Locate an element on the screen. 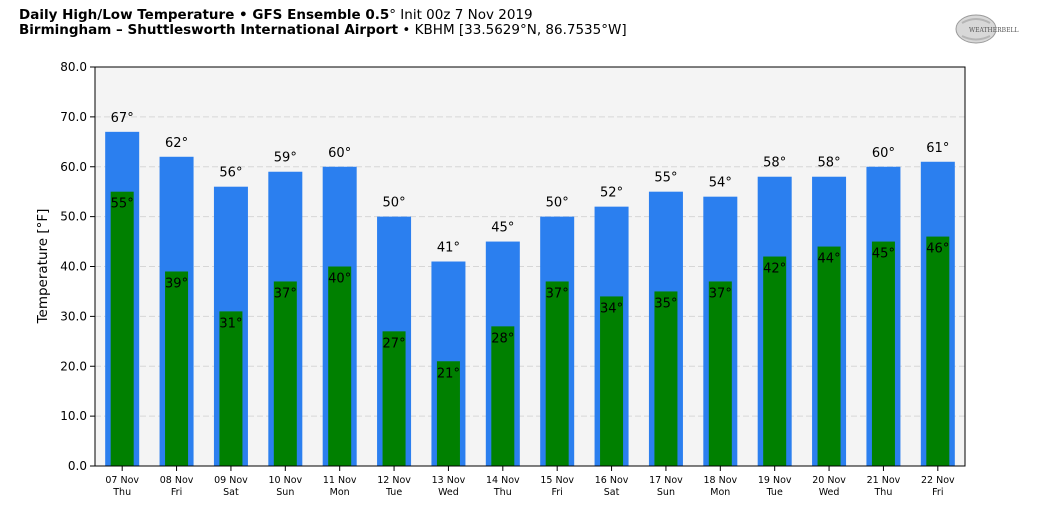  x-tick-date: 07 Nov is located at coordinates (122, 480).